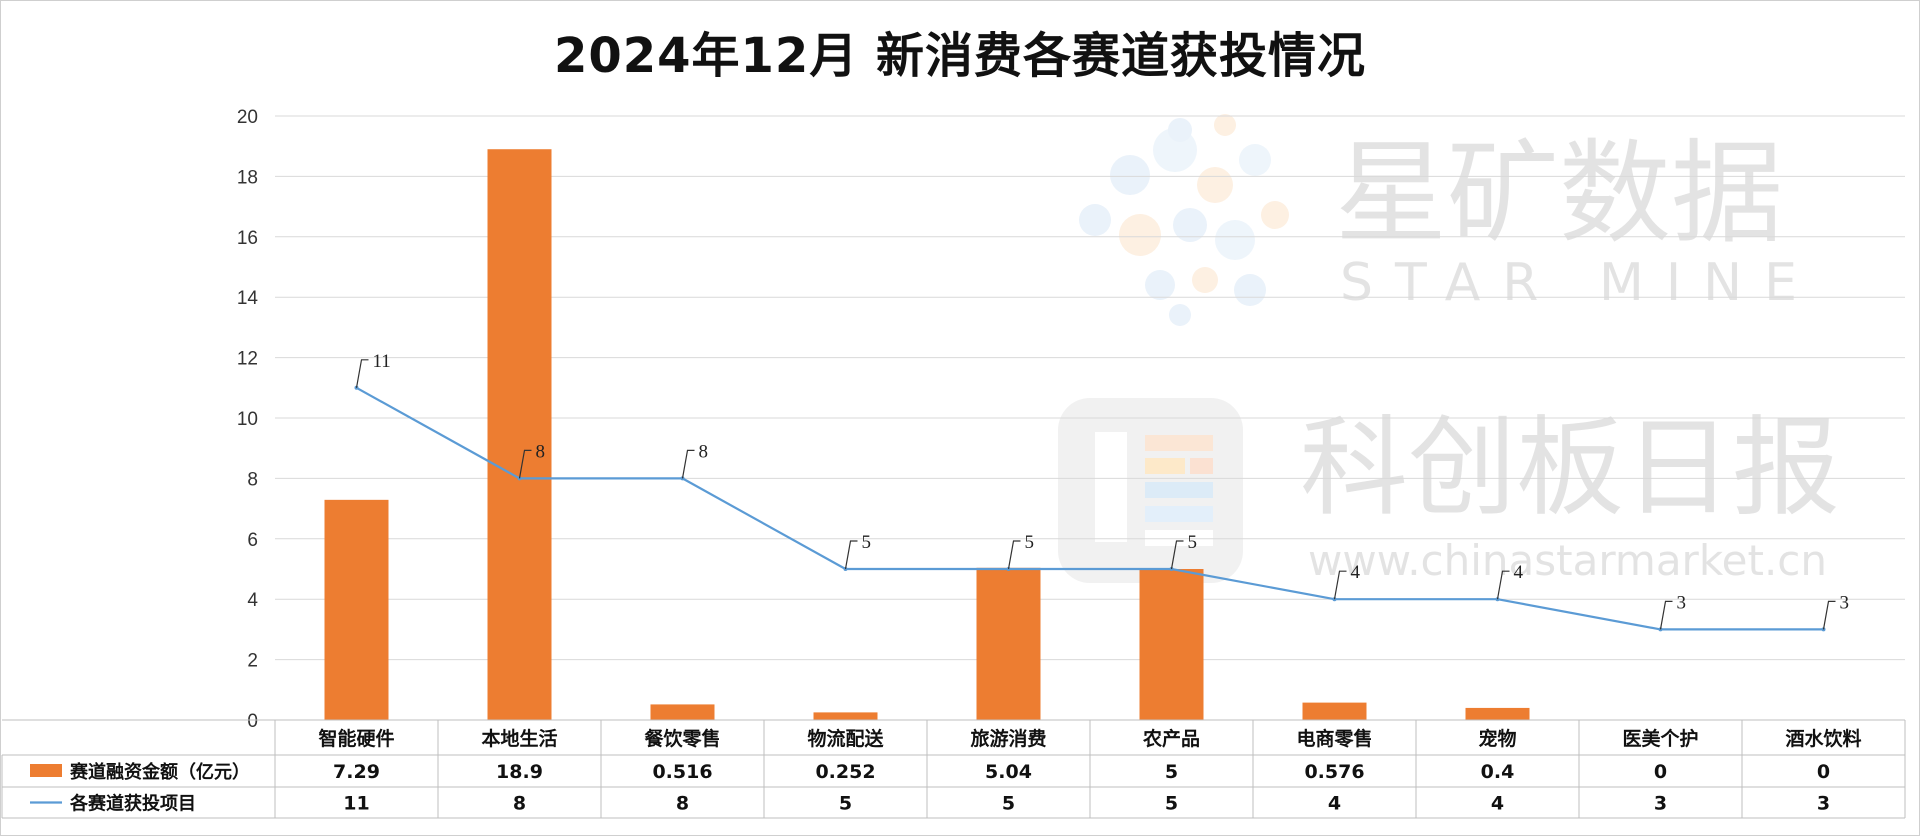 The image size is (1920, 836). I want to click on y-tick-label: 0, so click(252, 721).